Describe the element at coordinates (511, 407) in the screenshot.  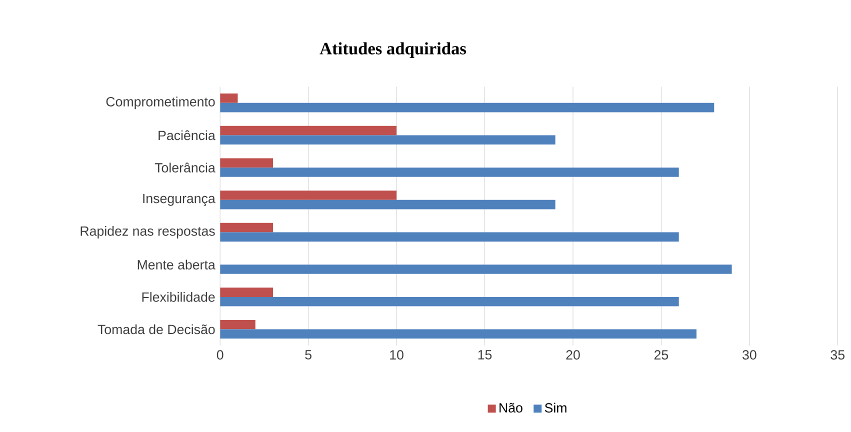
I see `legend-label: Não` at that location.